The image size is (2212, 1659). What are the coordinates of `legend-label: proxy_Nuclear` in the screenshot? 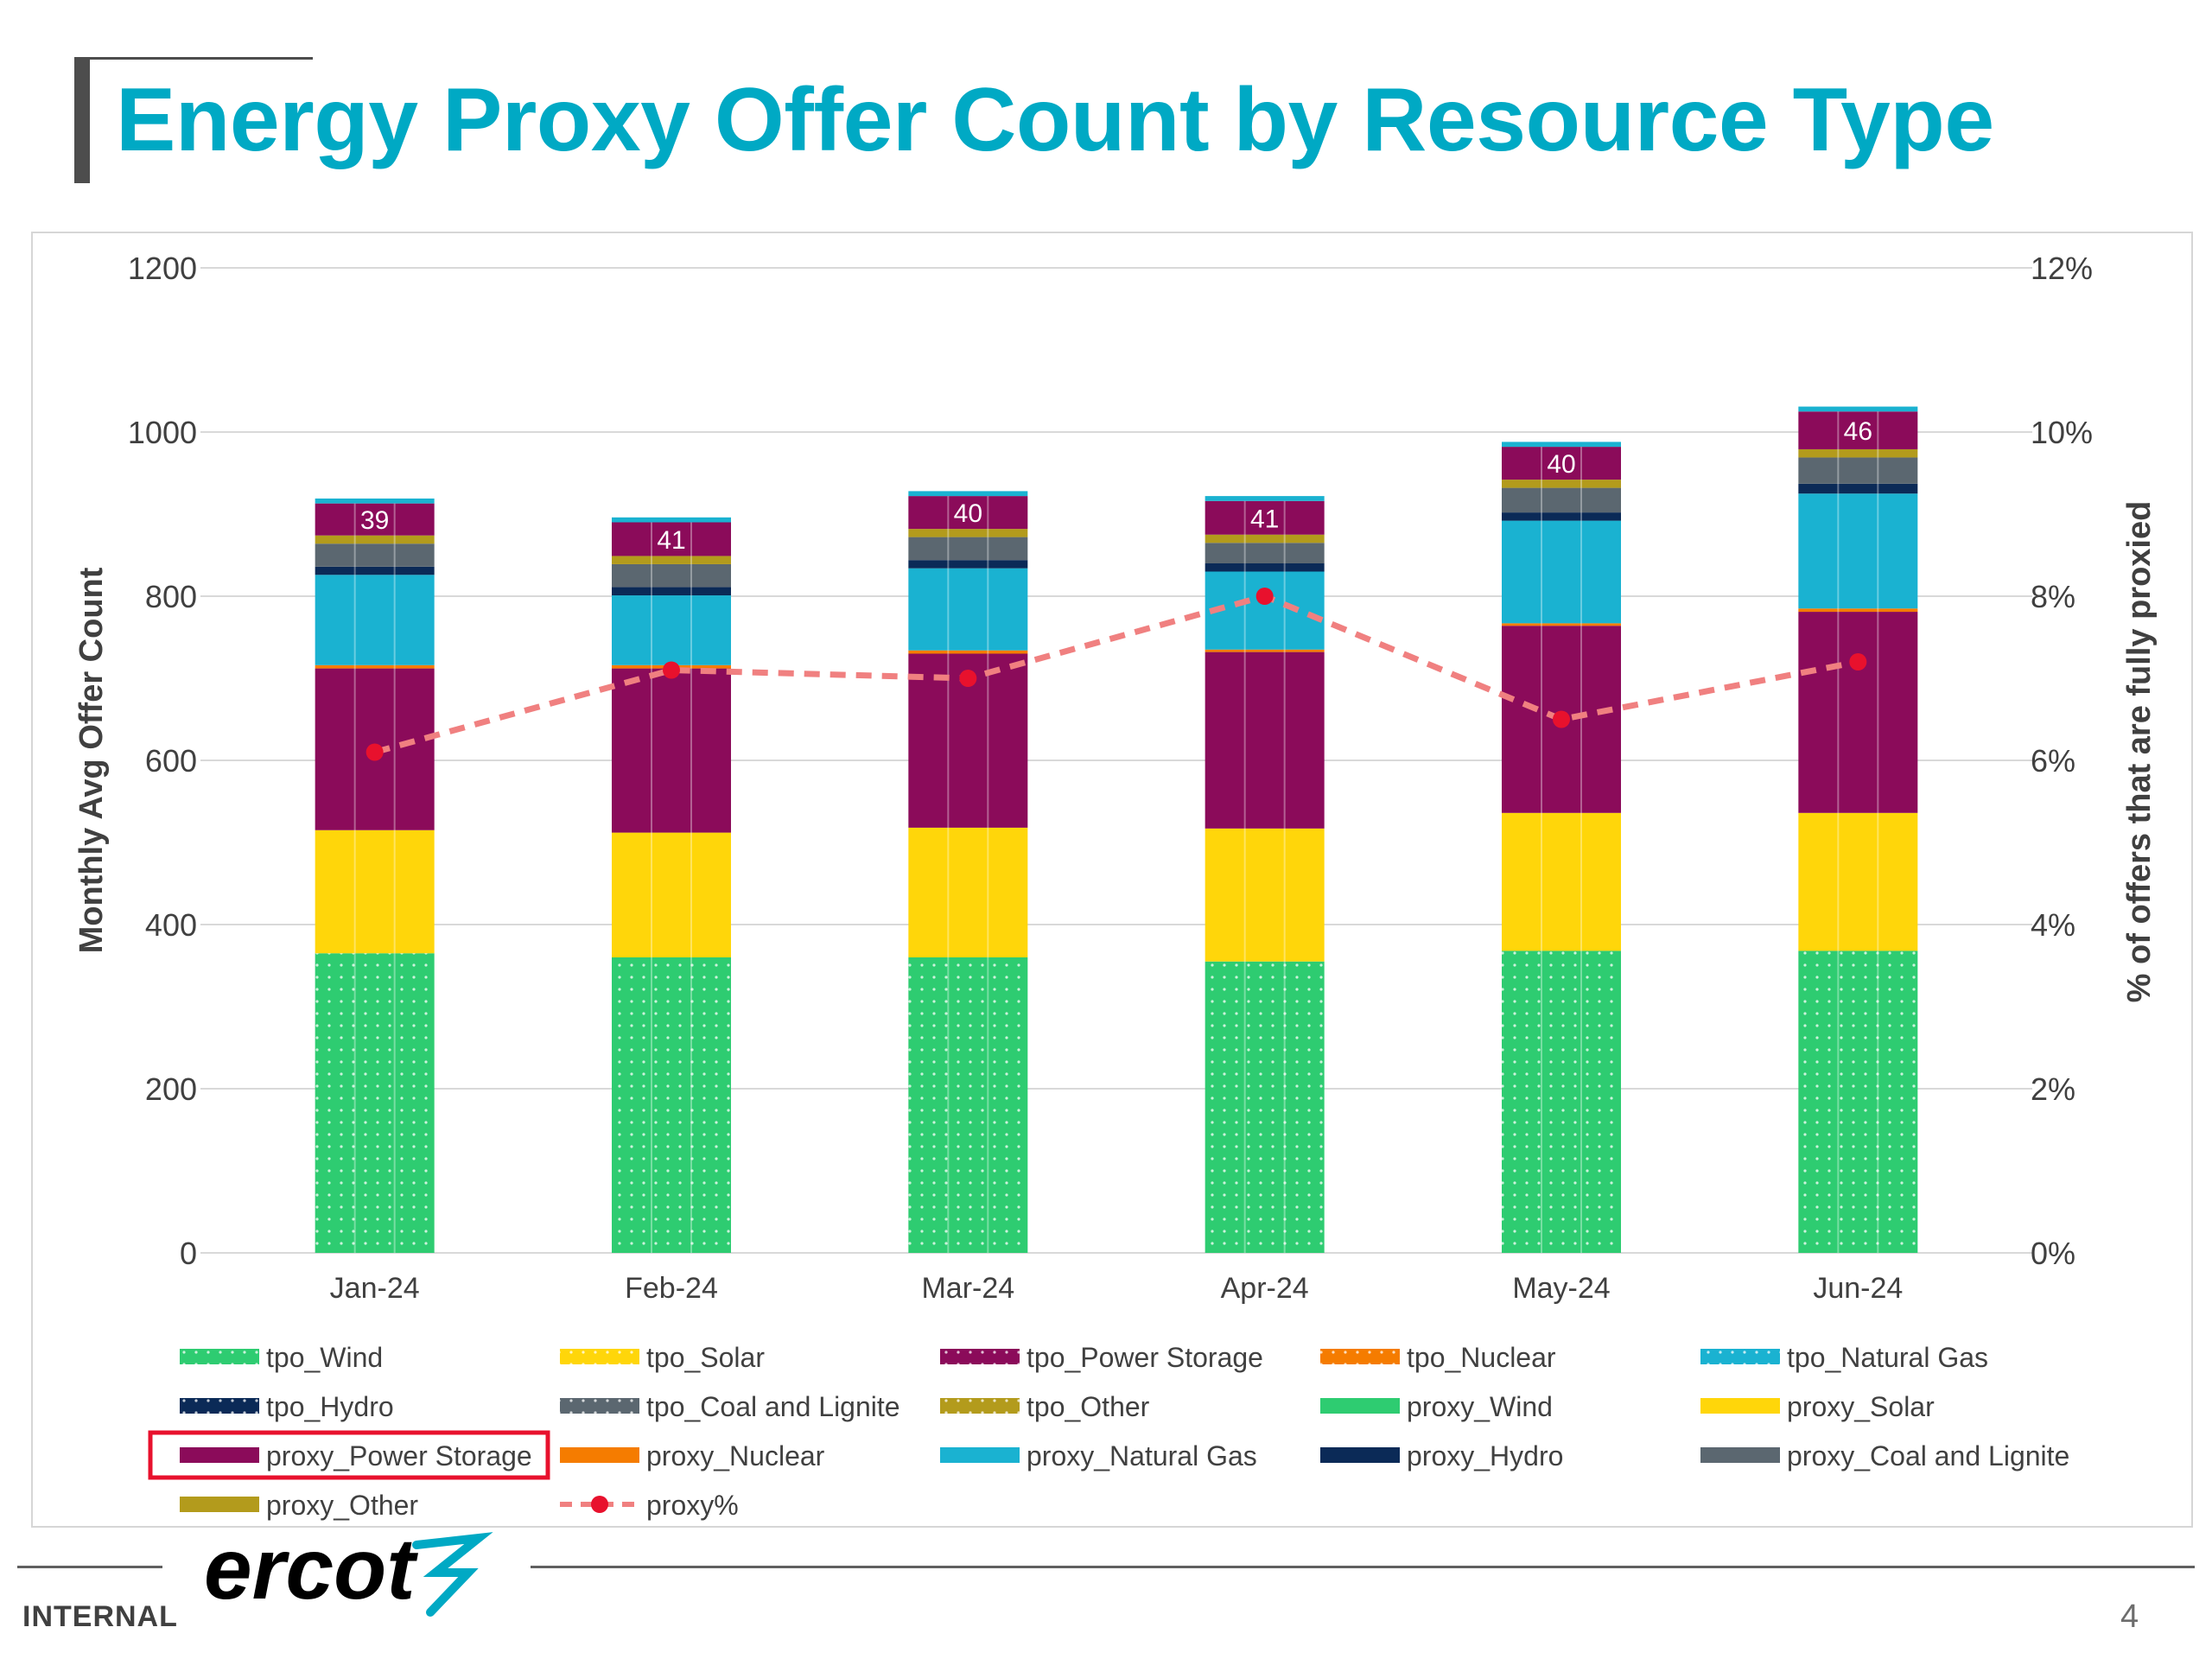 It's located at (735, 1455).